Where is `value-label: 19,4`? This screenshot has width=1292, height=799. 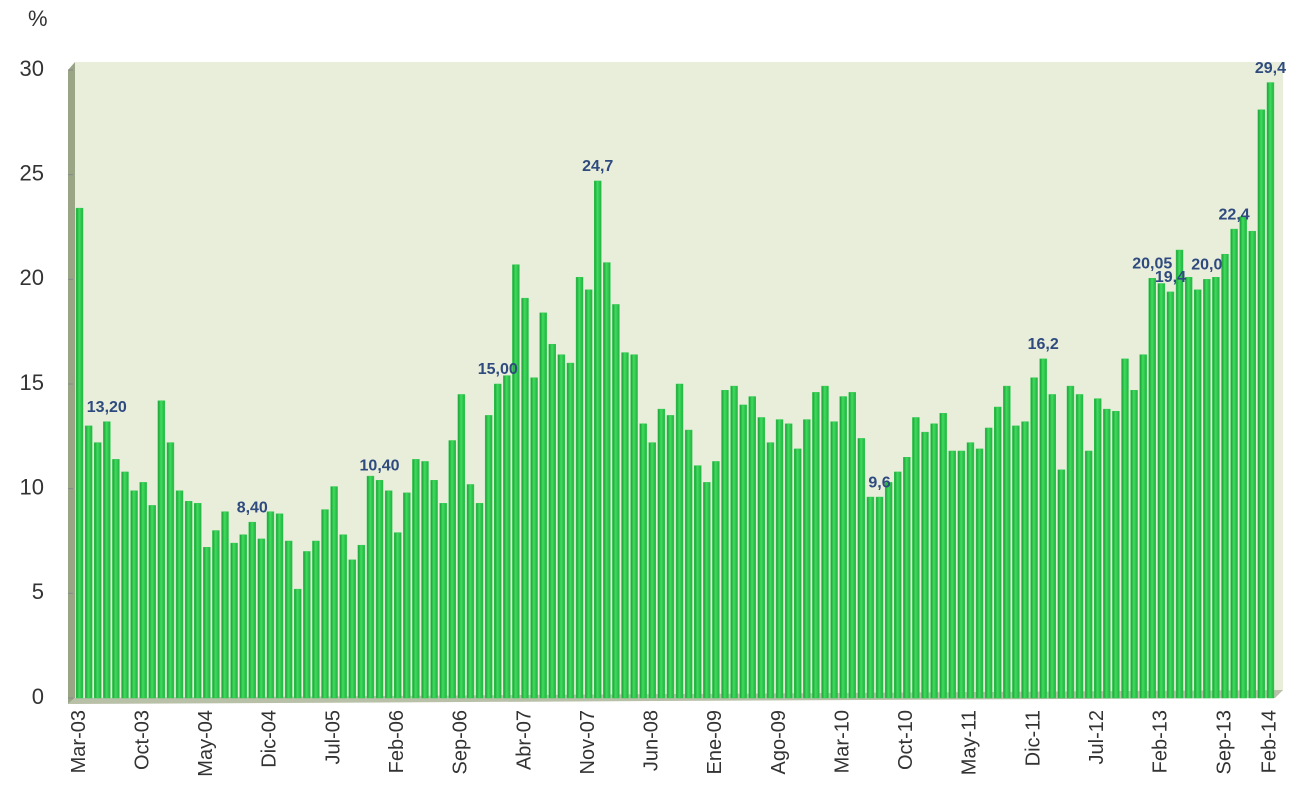 value-label: 19,4 is located at coordinates (1170, 277).